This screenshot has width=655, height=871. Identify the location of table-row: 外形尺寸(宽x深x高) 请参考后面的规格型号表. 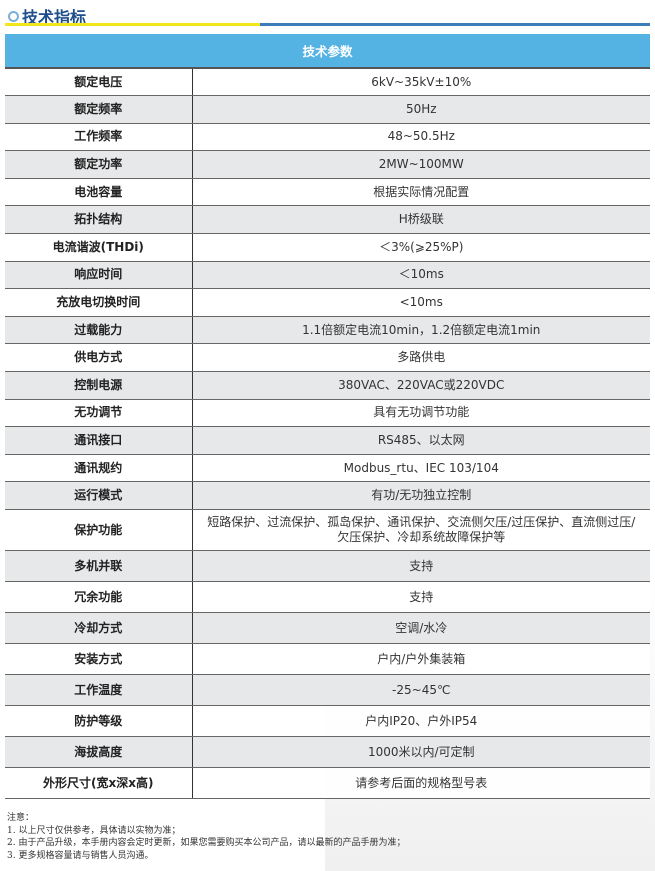
(327, 783).